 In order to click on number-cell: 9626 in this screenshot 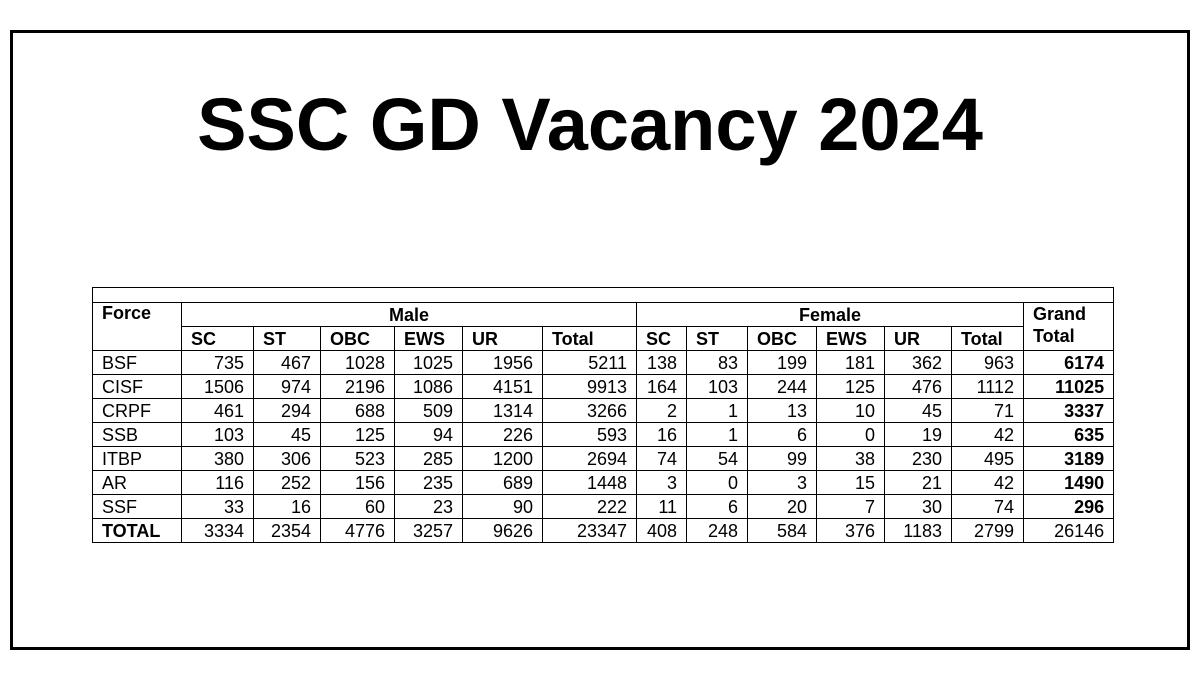, I will do `click(502, 530)`.